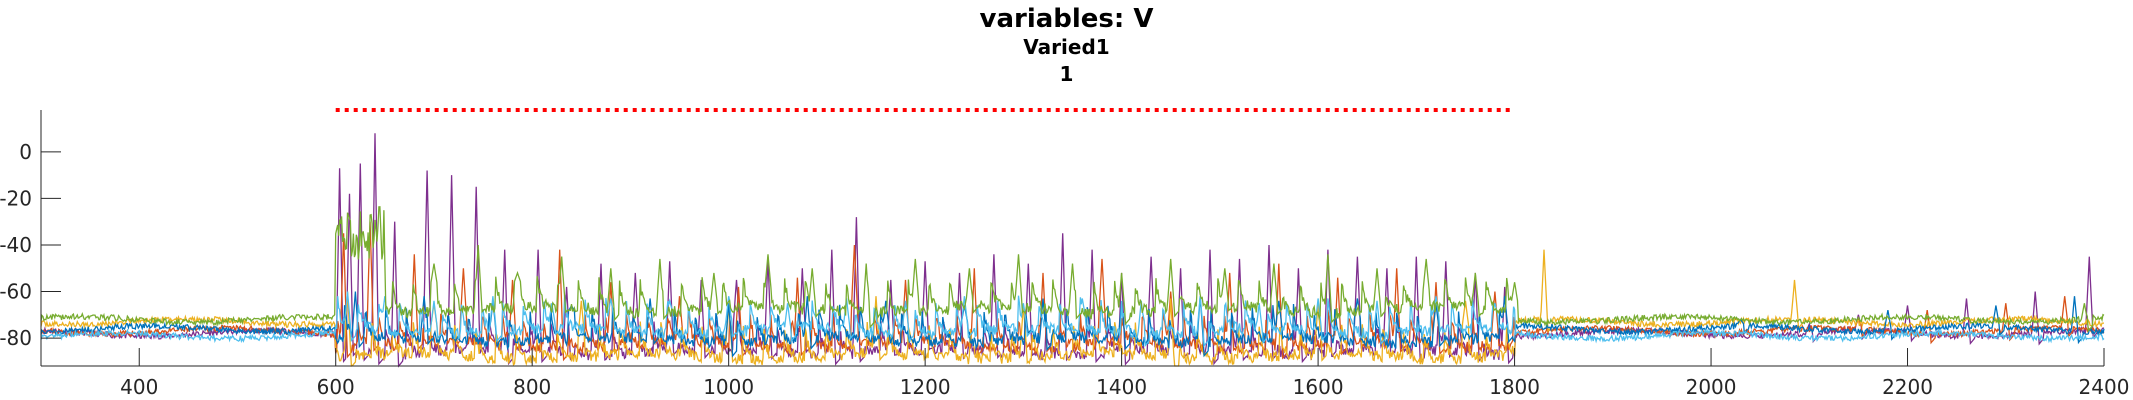  What do you see at coordinates (139, 387) in the screenshot?
I see `x-tick-label: 400` at bounding box center [139, 387].